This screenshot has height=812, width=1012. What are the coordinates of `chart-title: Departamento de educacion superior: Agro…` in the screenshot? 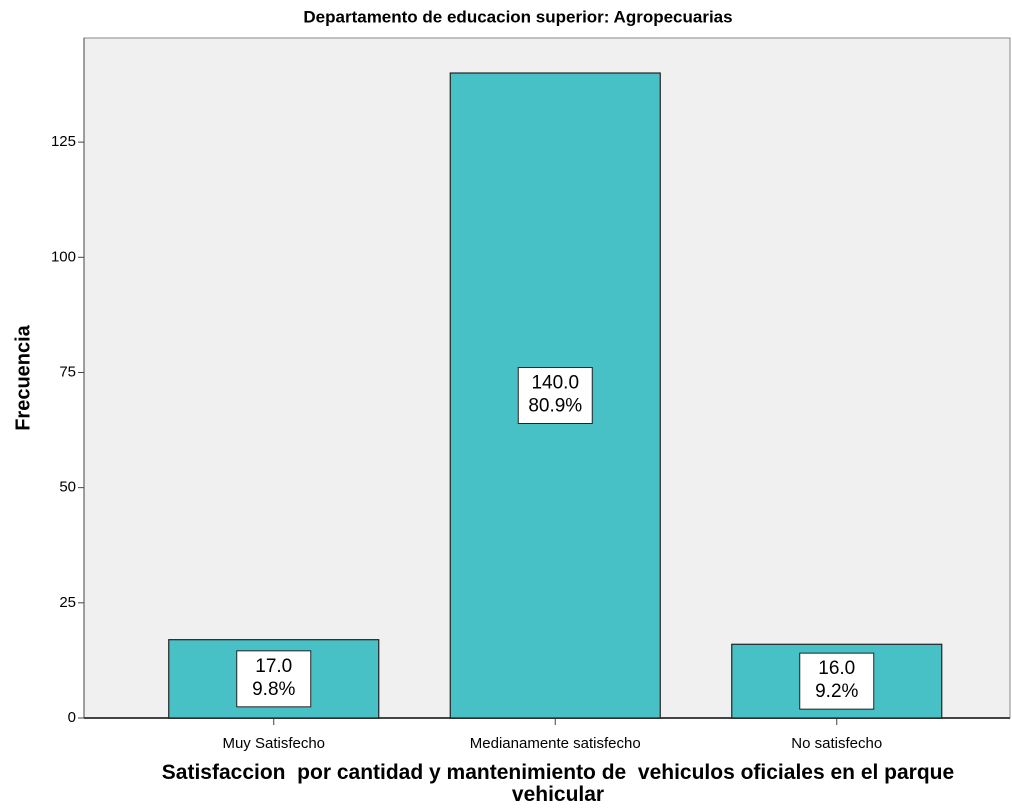 It's located at (517, 16).